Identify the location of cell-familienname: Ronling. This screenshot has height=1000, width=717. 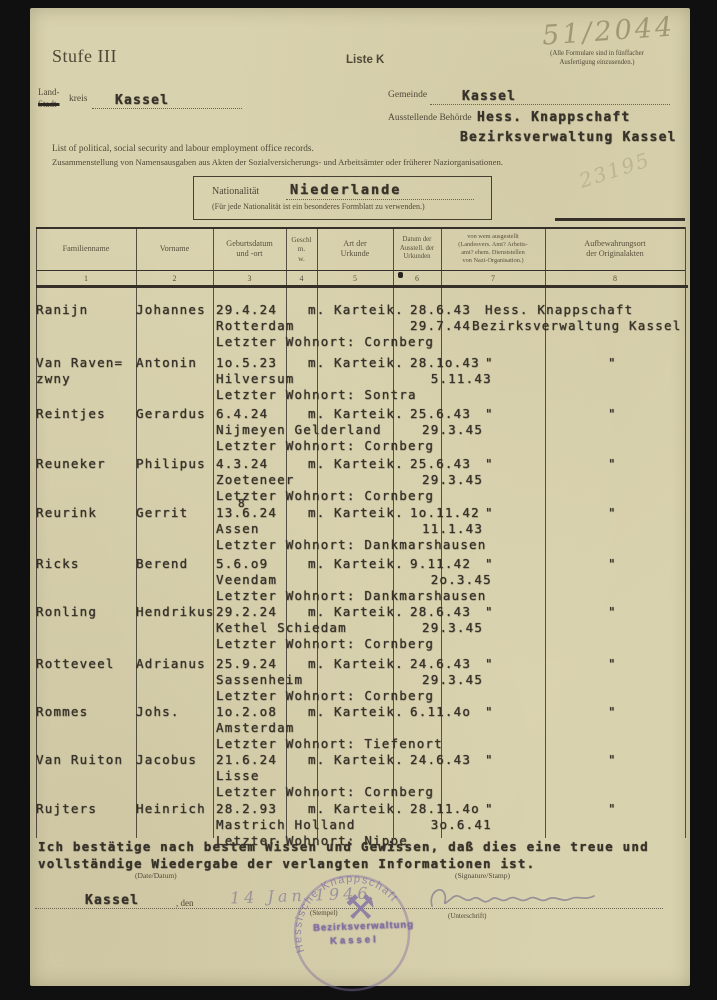
(67, 611).